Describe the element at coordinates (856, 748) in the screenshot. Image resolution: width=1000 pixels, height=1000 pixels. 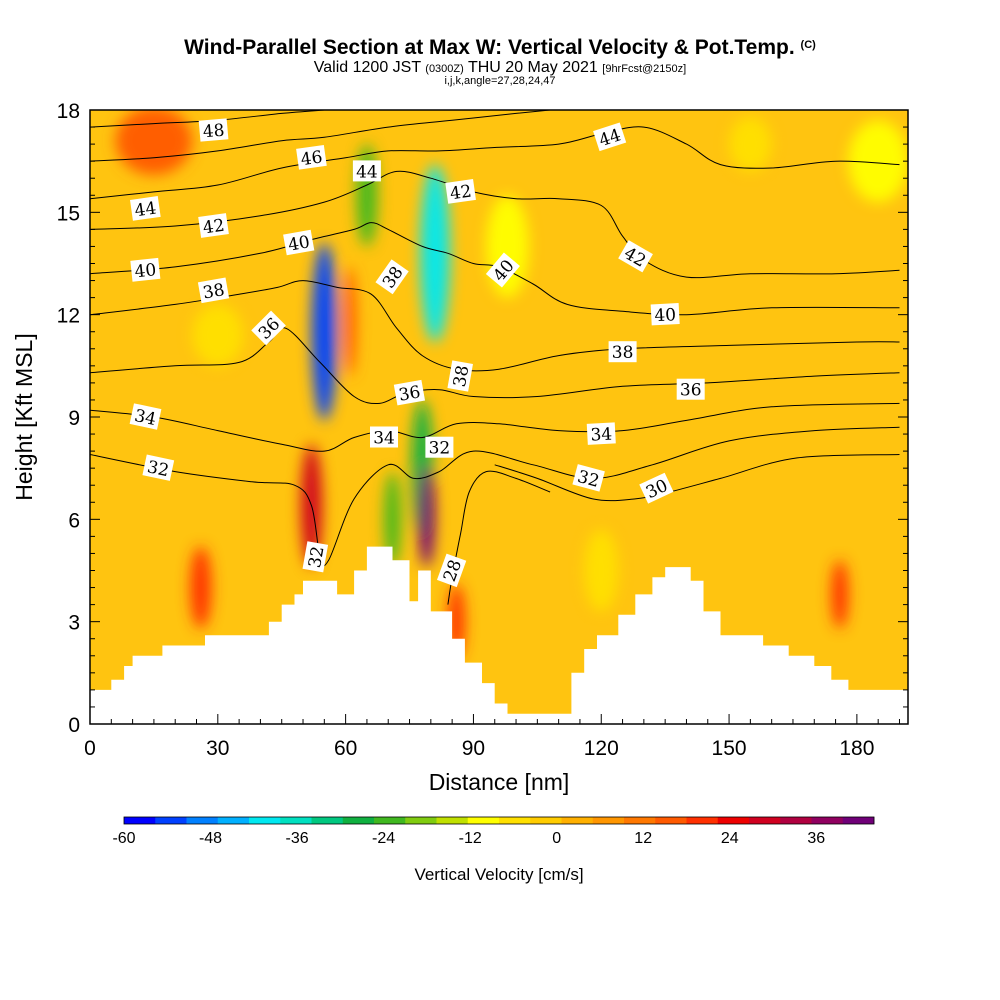
I see `x-tick-label: 180` at that location.